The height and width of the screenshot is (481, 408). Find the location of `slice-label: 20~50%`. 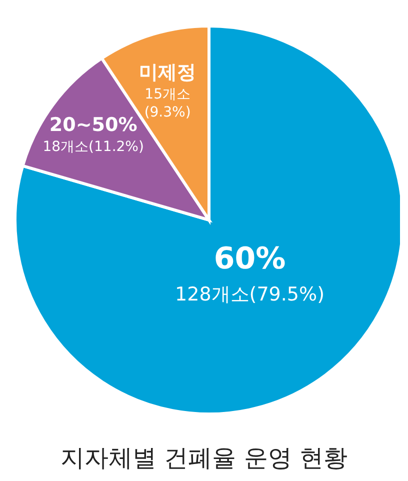

slice-label: 20~50% is located at coordinates (93, 125).